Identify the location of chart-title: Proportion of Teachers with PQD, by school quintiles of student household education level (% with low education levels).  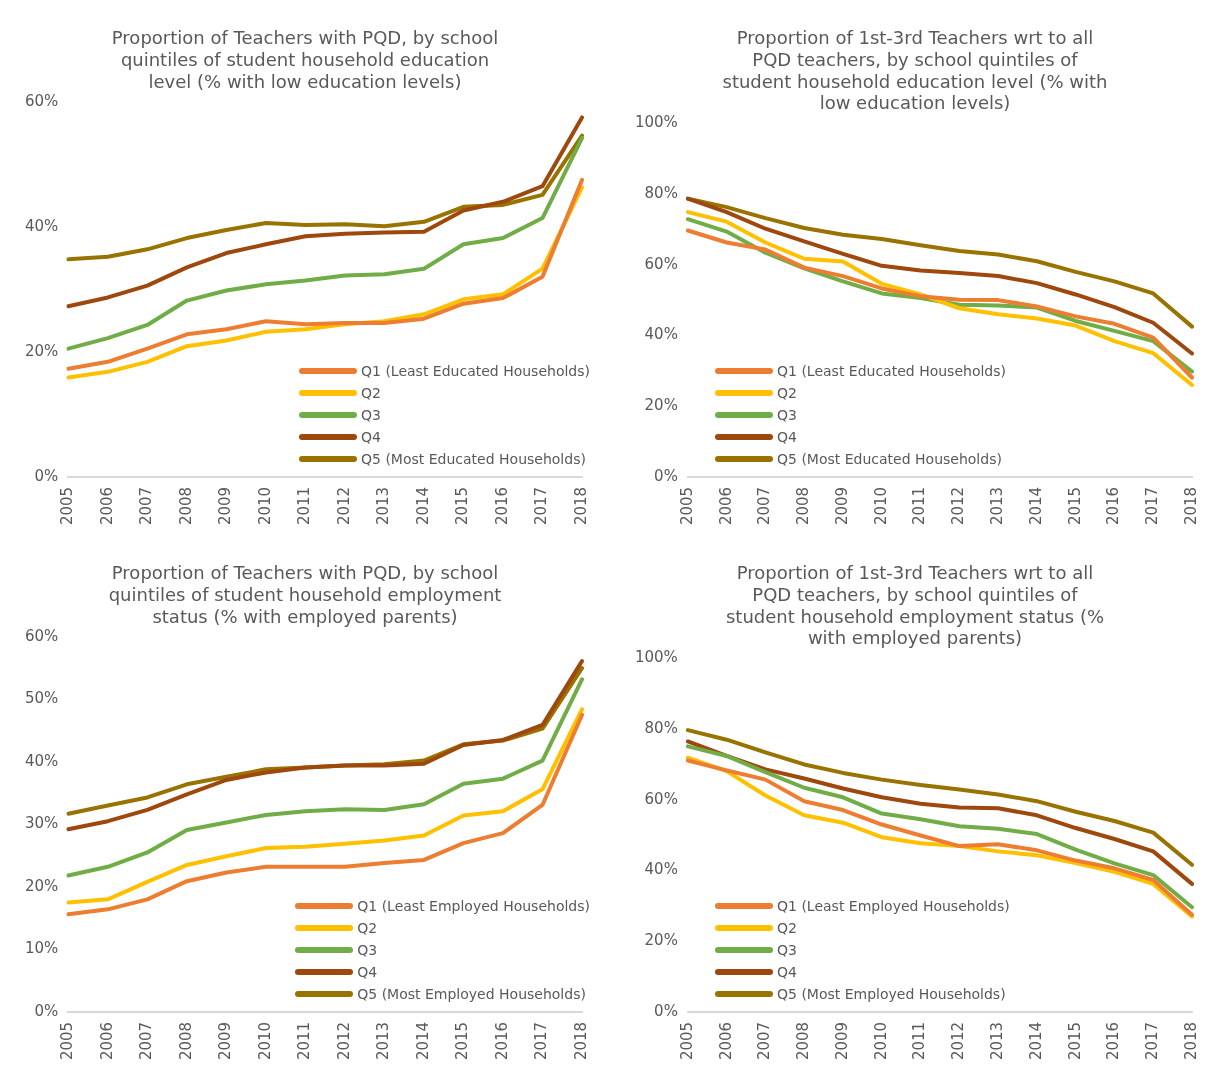
(305, 59).